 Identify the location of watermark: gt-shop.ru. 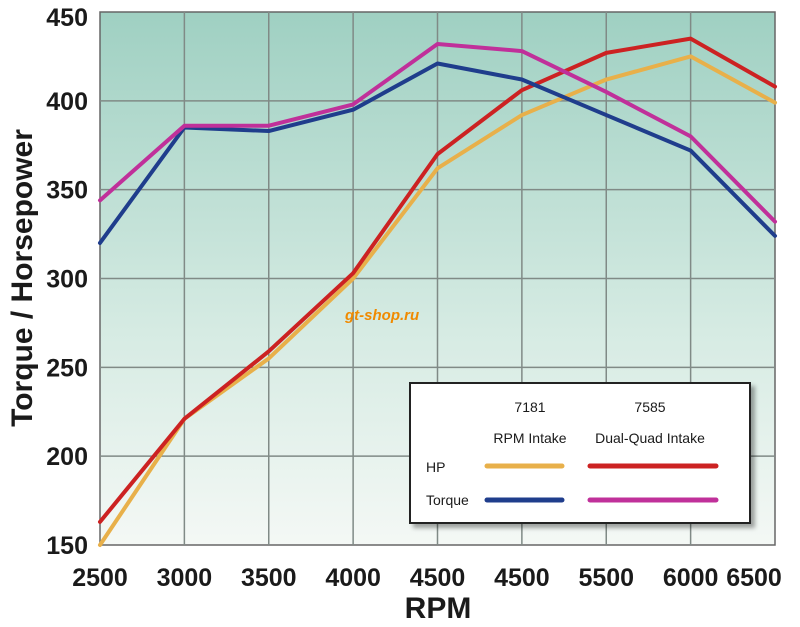
(381, 315).